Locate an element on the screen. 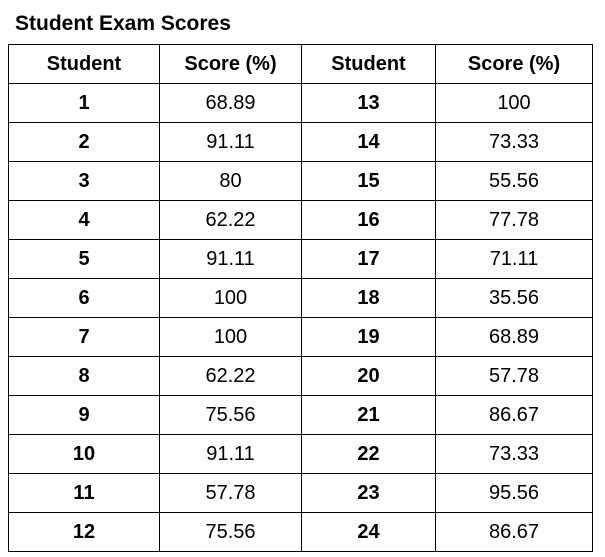 The image size is (605, 557). student-id-cell: 5 is located at coordinates (84, 259).